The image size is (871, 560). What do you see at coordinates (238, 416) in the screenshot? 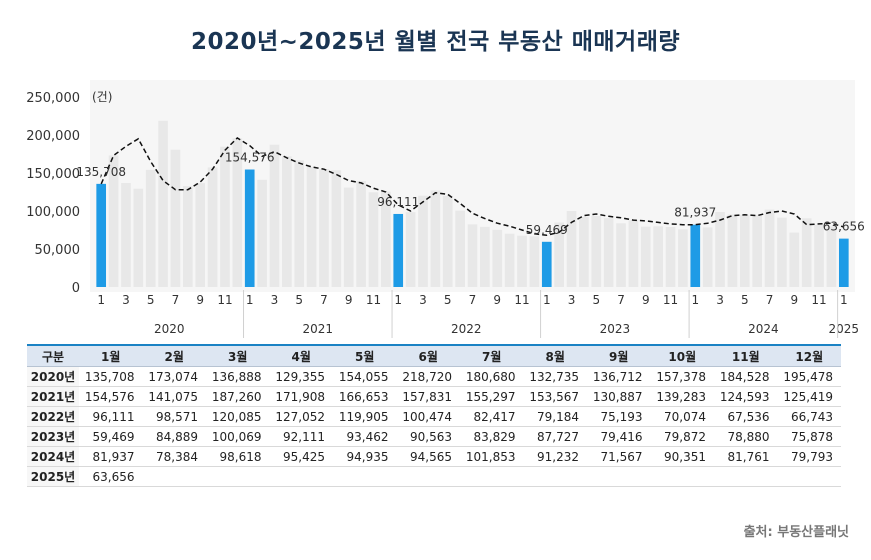
I see `table-cell: 120,085` at bounding box center [238, 416].